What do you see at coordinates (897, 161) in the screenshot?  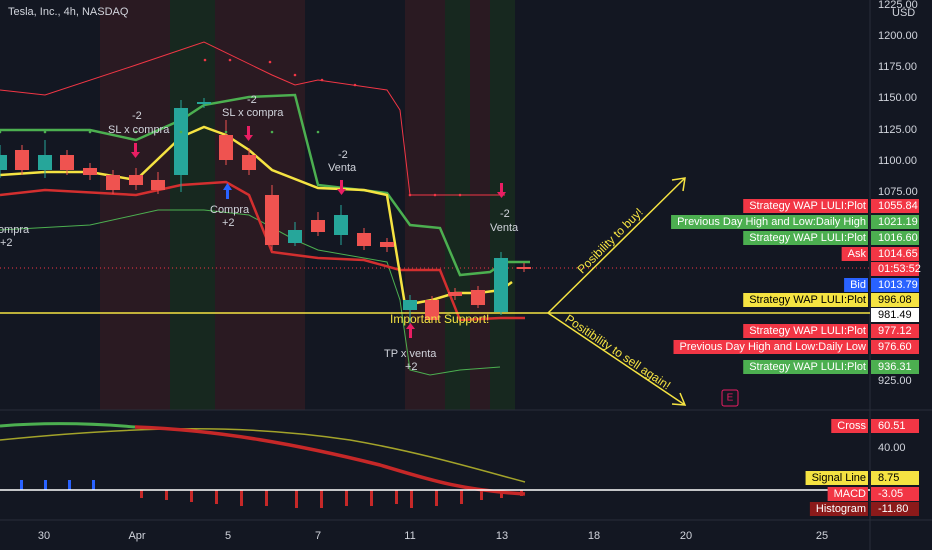 I see `price-tick-label: 1100.00` at bounding box center [897, 161].